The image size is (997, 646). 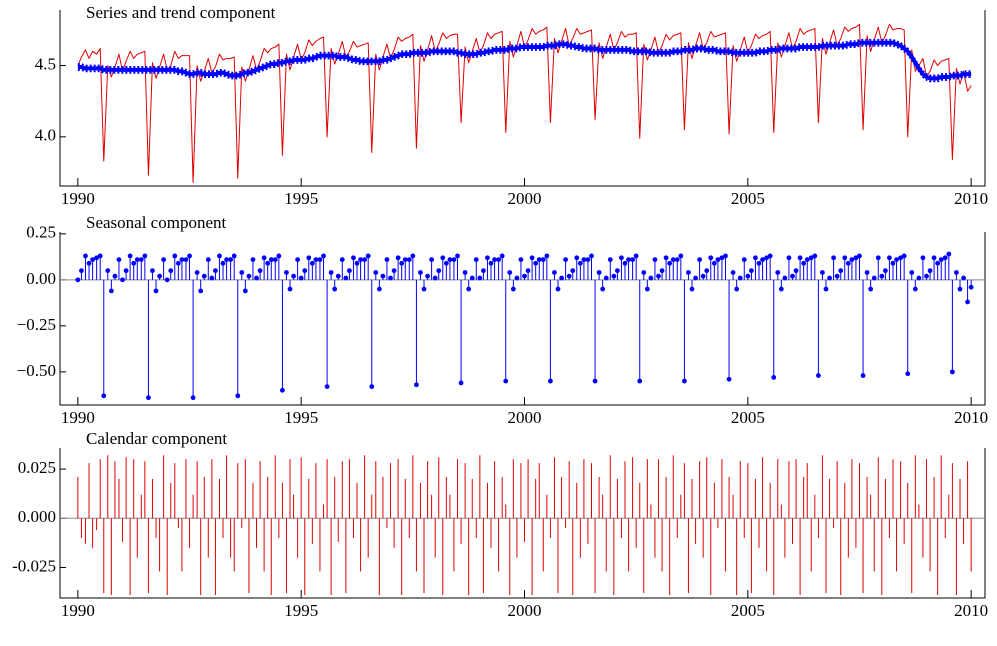 What do you see at coordinates (748, 198) in the screenshot?
I see `x-tick-label: 2005` at bounding box center [748, 198].